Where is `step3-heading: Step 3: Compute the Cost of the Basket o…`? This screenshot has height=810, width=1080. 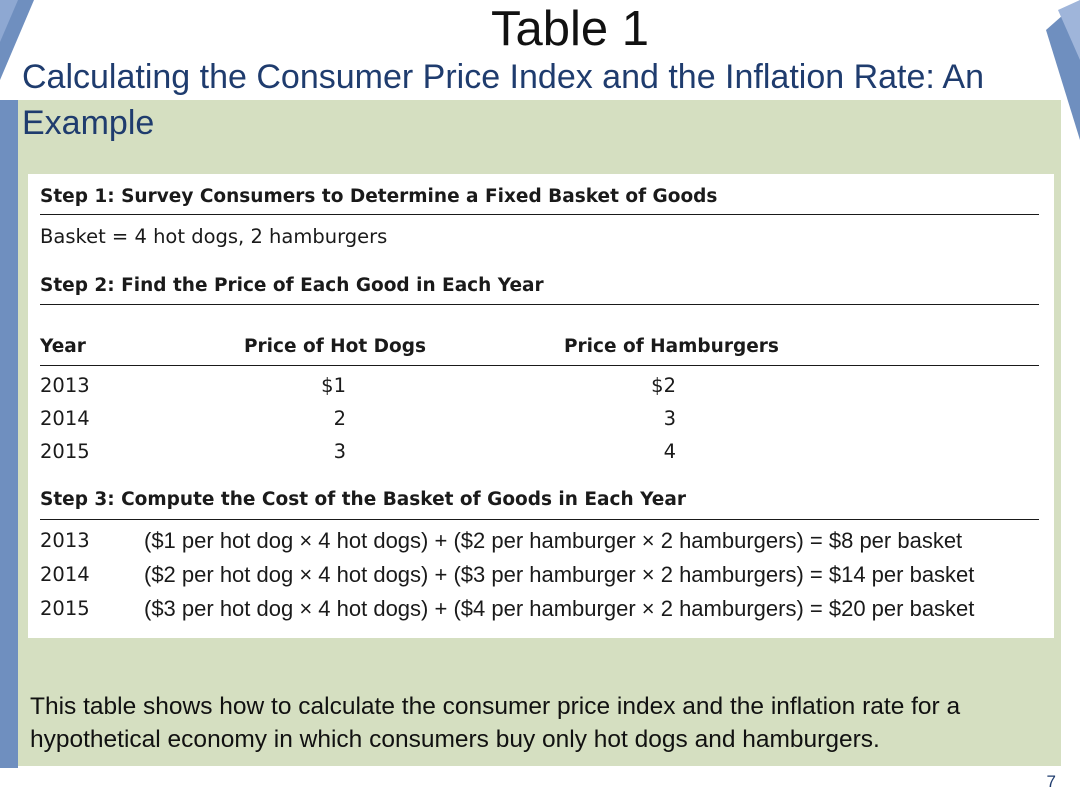 step3-heading: Step 3: Compute the Cost of the Basket o… is located at coordinates (363, 499).